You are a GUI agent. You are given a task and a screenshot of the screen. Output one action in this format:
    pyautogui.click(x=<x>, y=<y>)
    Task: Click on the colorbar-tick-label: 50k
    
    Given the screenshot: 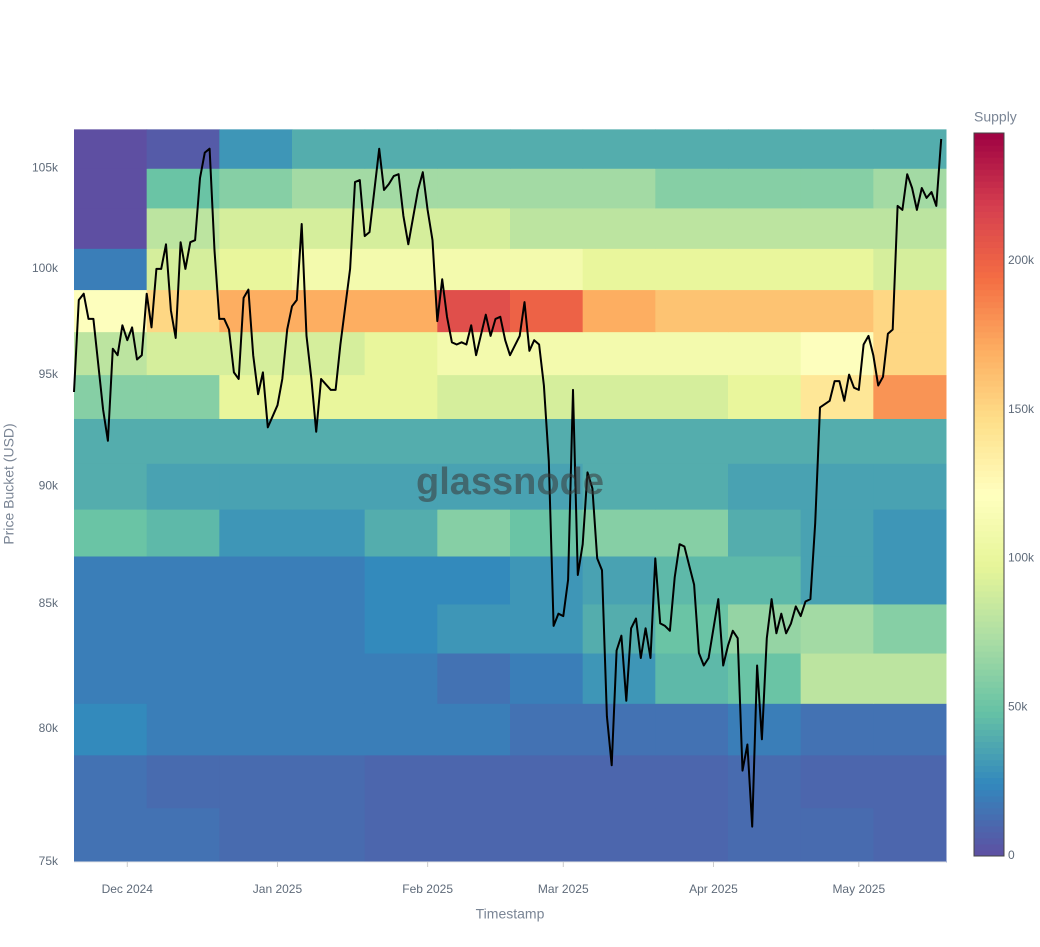 What is the action you would take?
    pyautogui.click(x=1018, y=706)
    